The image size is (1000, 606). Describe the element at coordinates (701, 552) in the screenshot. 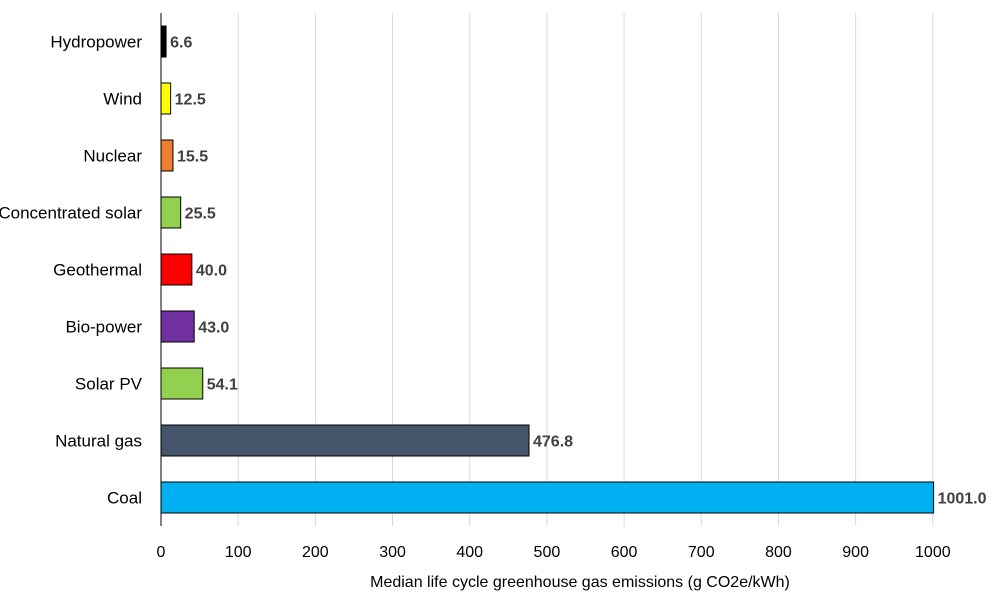

I see `x-tick-label-700: 700` at that location.